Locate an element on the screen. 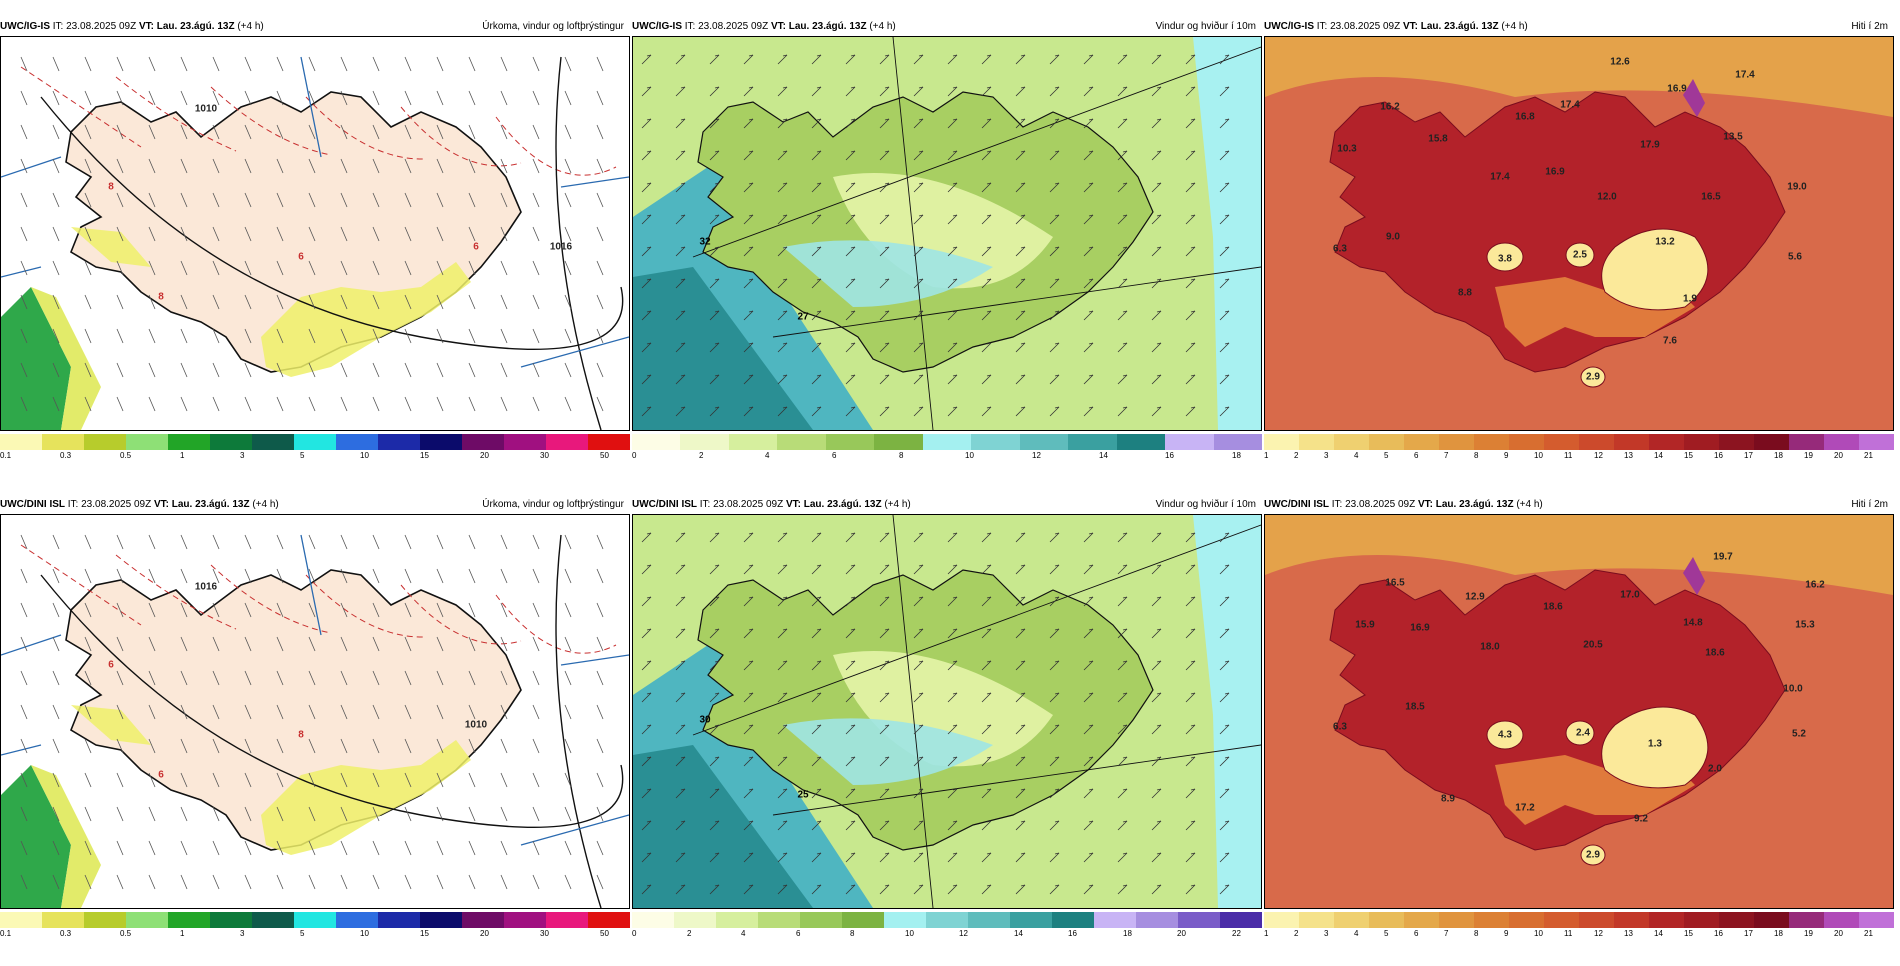  colorbar-tick-label: 21 is located at coordinates (1868, 933).